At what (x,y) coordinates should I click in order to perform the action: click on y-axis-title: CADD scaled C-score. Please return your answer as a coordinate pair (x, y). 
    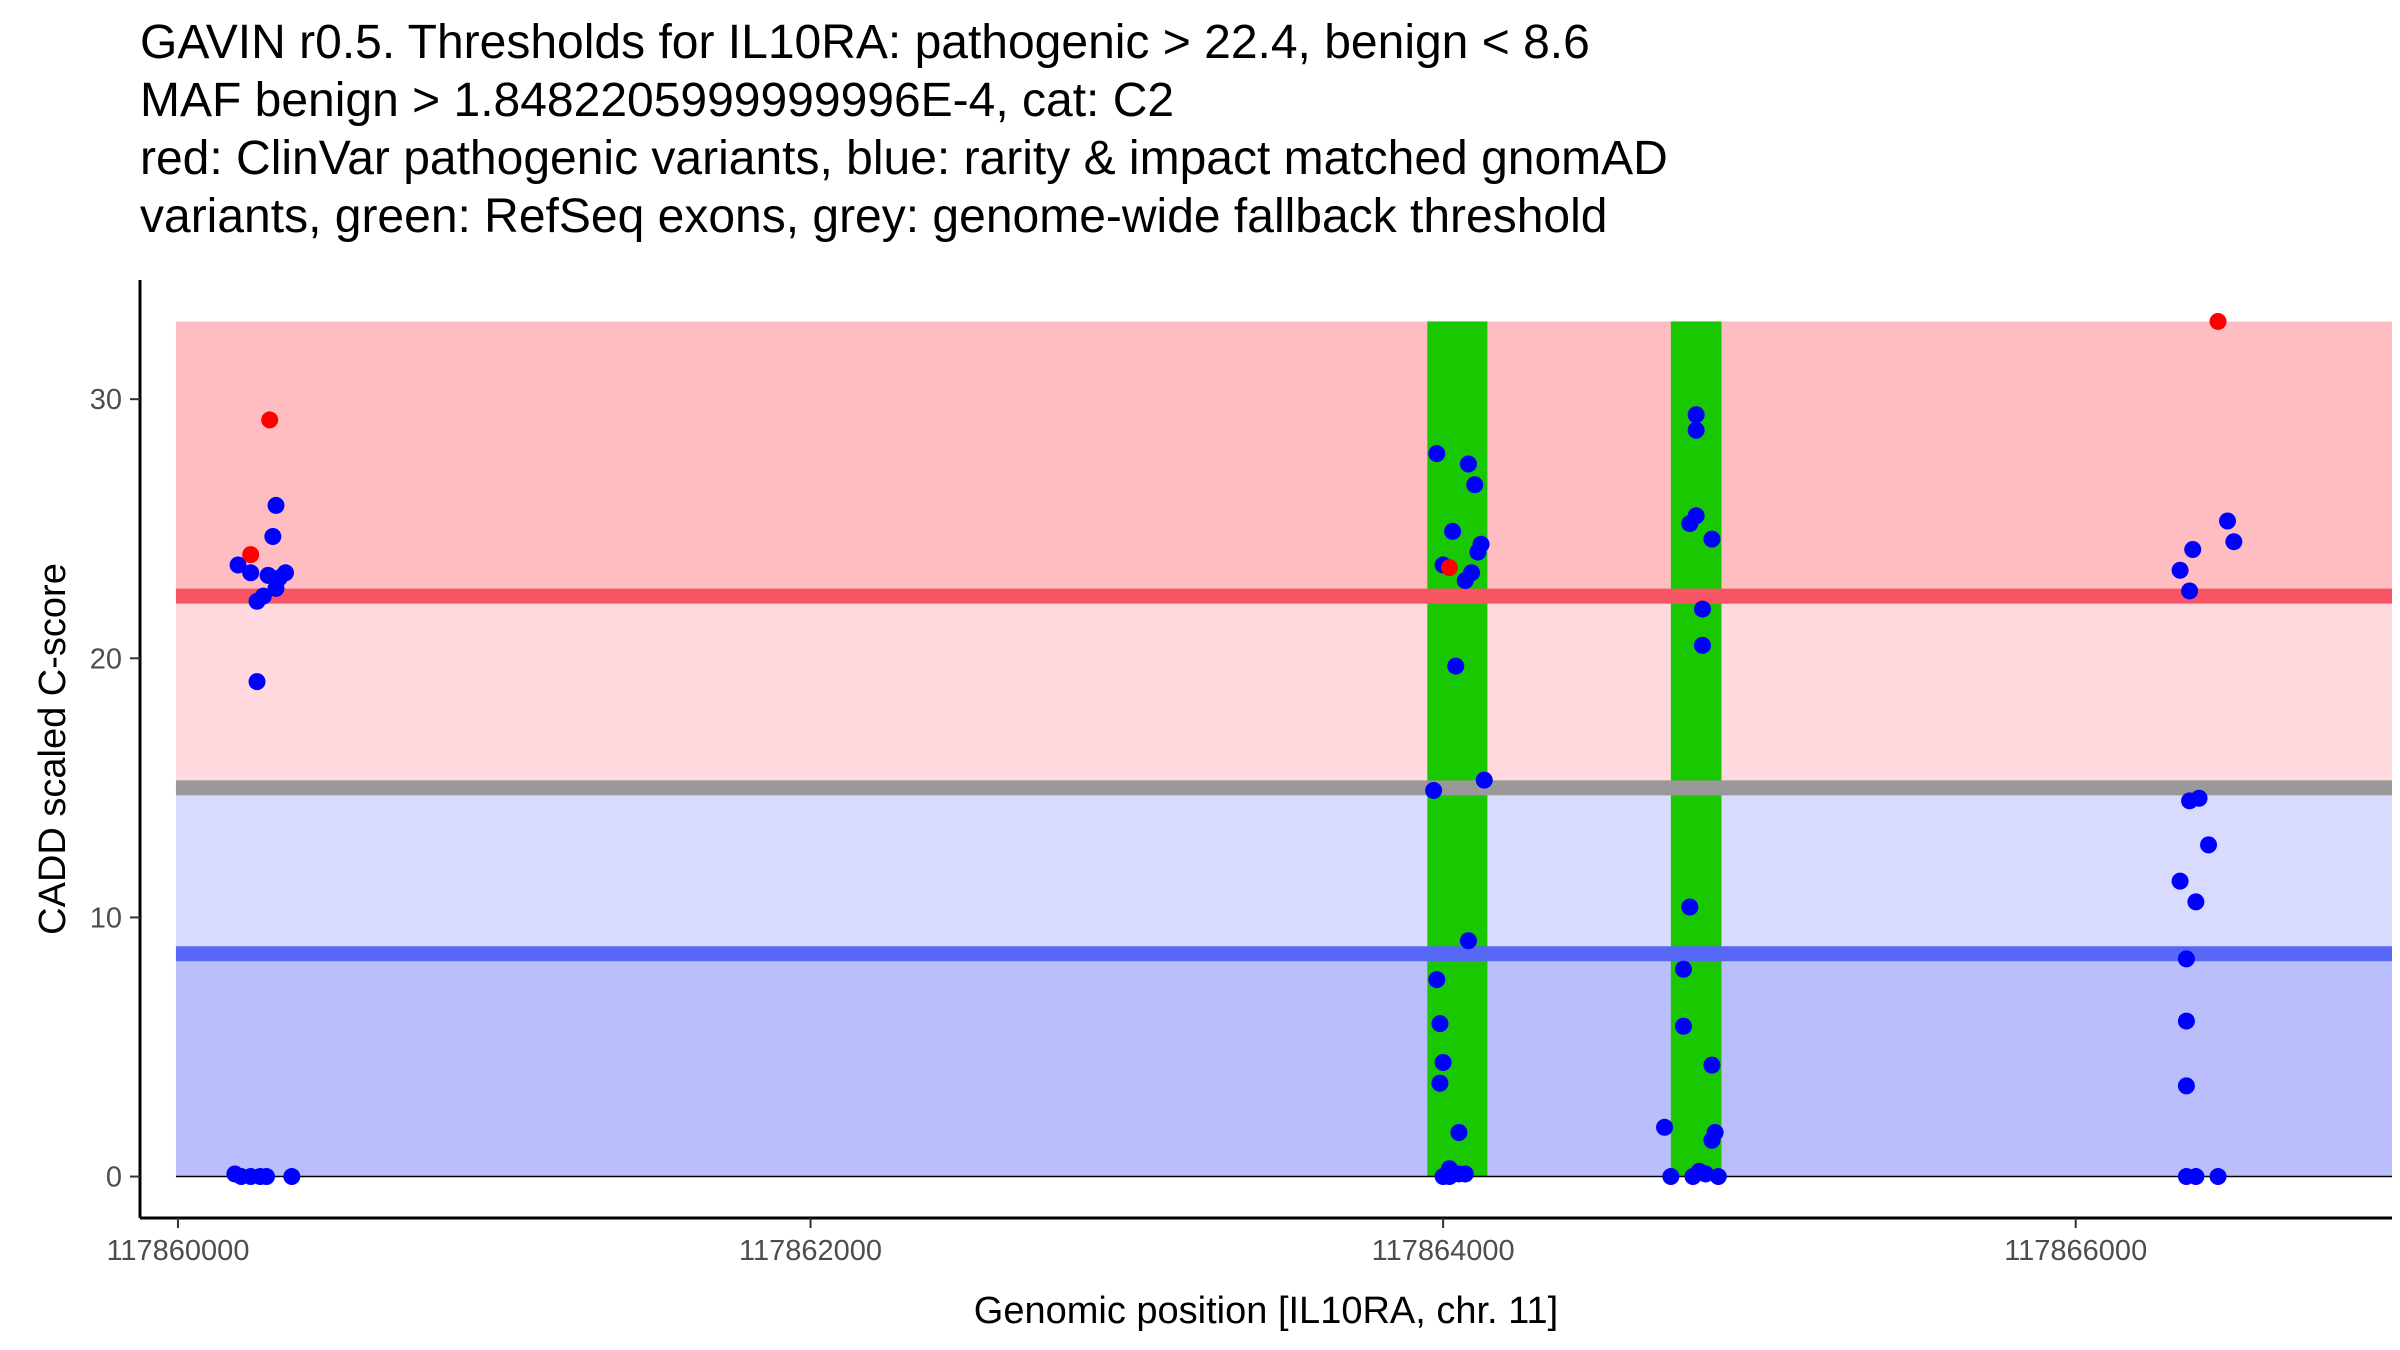
    Looking at the image, I should click on (53, 749).